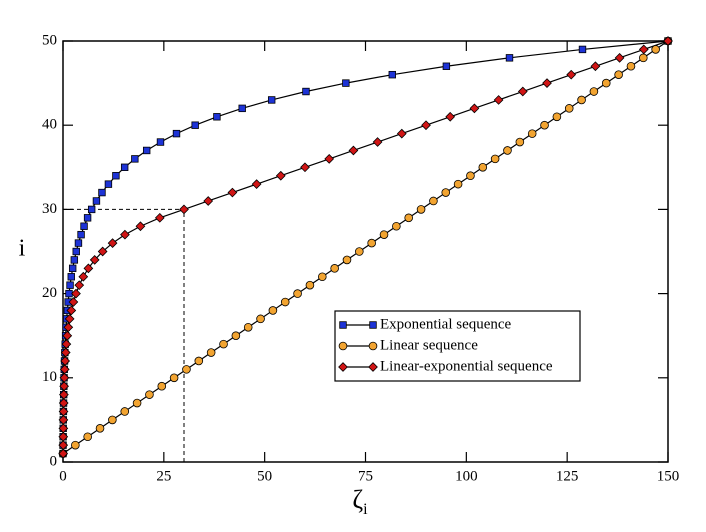 The width and height of the screenshot is (706, 532). Describe the element at coordinates (49, 125) in the screenshot. I see `y-tick-label: 40` at that location.